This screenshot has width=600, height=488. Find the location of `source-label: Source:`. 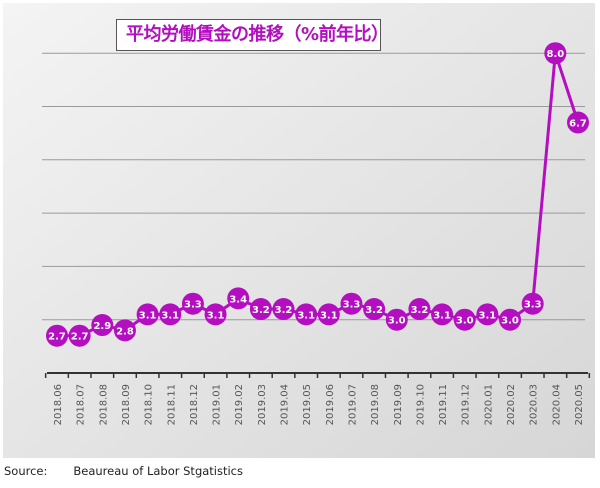

source-label: Source: is located at coordinates (26, 471).